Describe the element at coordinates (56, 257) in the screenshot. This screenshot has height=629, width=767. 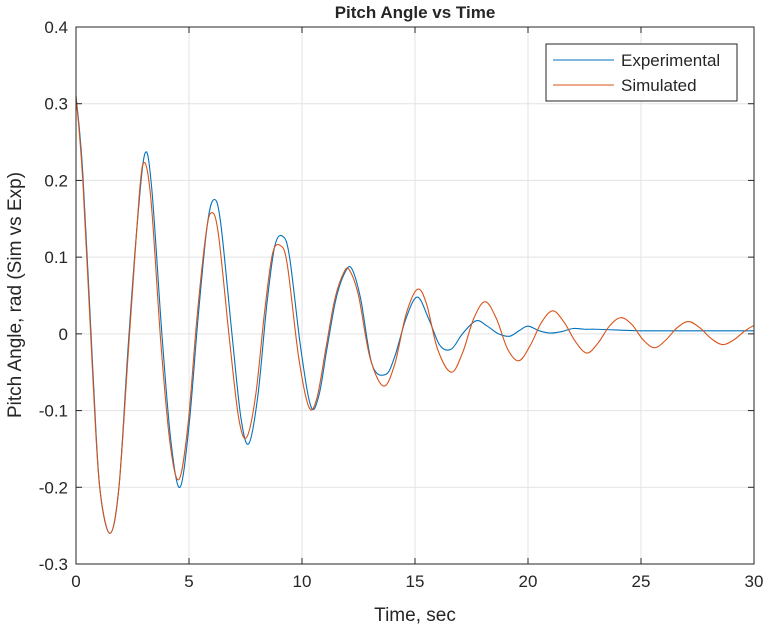
I see `y-tick-label: 0.1` at that location.